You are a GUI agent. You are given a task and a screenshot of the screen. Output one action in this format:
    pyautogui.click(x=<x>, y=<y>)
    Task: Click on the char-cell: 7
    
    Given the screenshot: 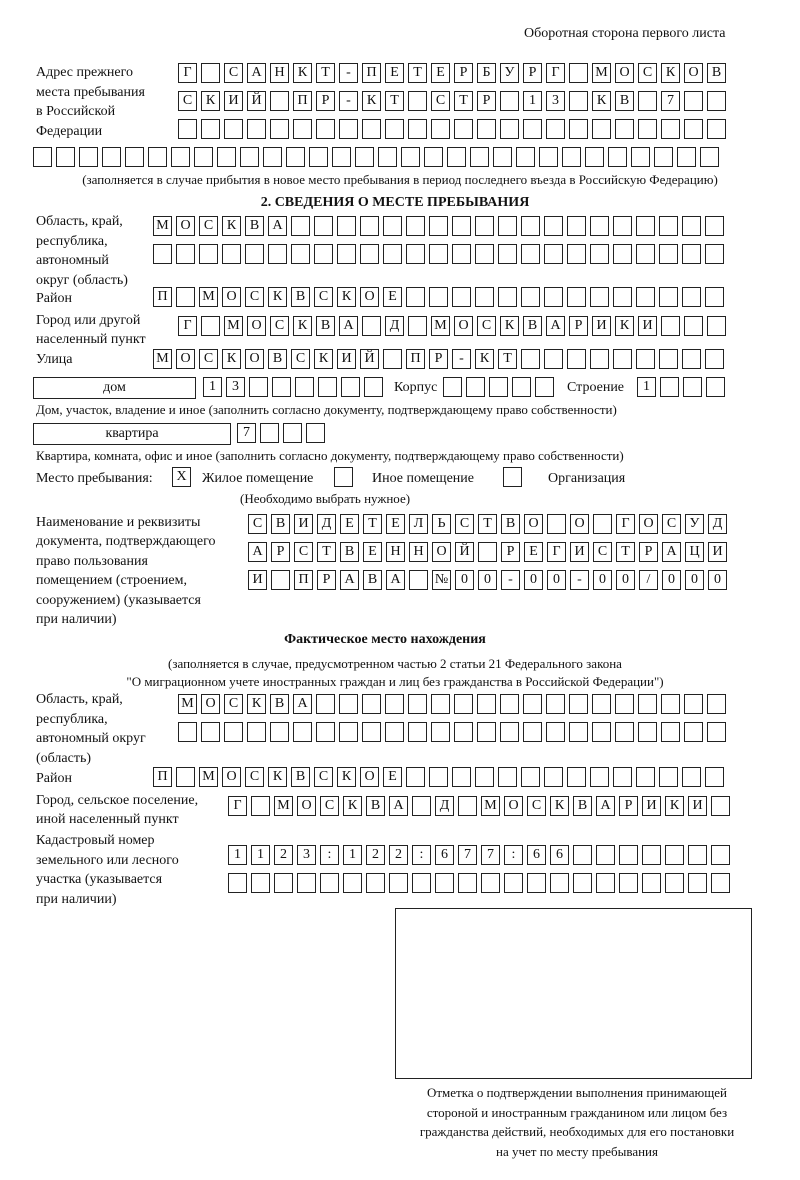 What is the action you would take?
    pyautogui.click(x=467, y=855)
    